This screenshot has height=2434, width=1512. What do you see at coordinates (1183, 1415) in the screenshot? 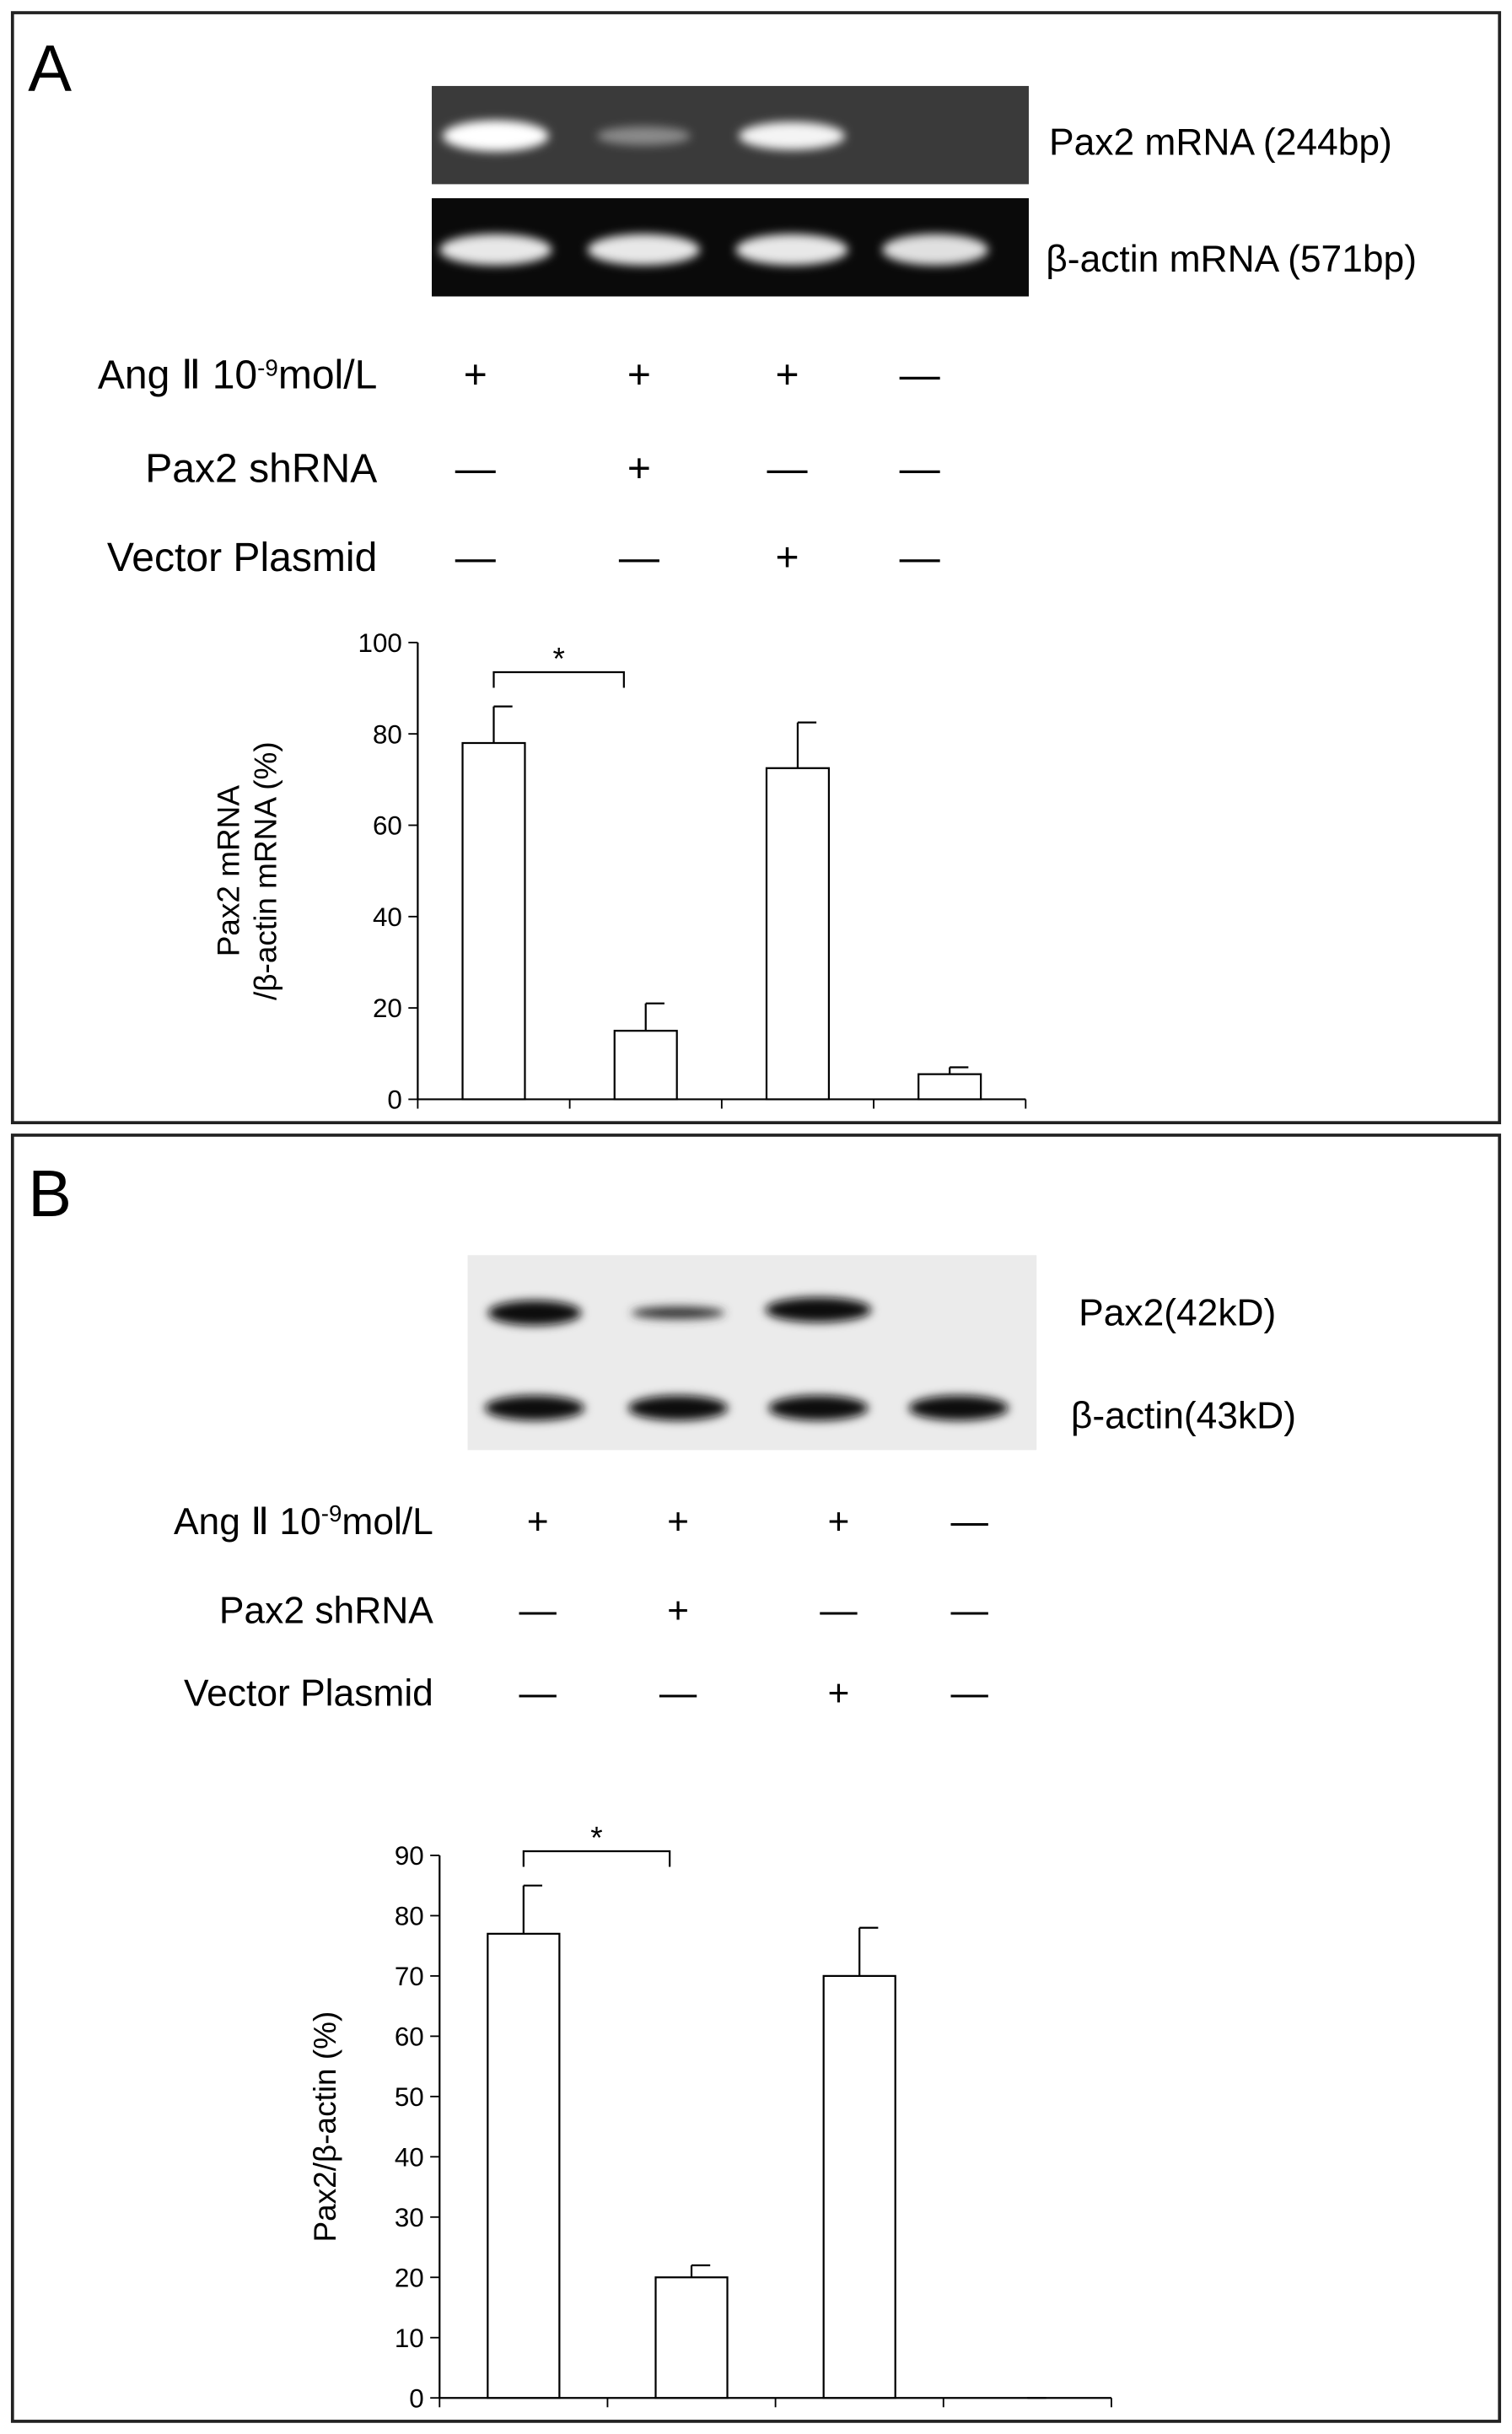
I see `blot-label: β-actin(43kD)` at bounding box center [1183, 1415].